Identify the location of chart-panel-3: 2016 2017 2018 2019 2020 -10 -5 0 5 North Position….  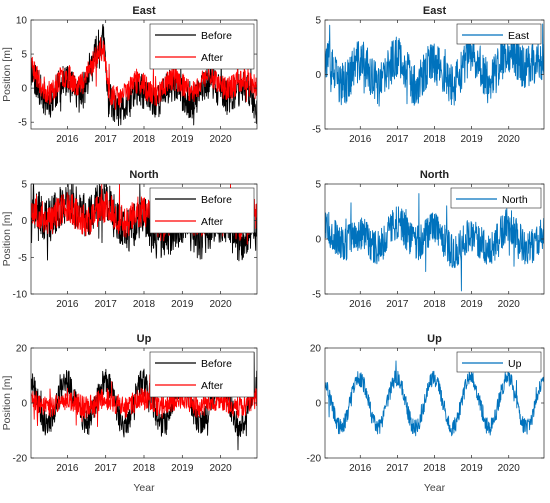
(129, 239).